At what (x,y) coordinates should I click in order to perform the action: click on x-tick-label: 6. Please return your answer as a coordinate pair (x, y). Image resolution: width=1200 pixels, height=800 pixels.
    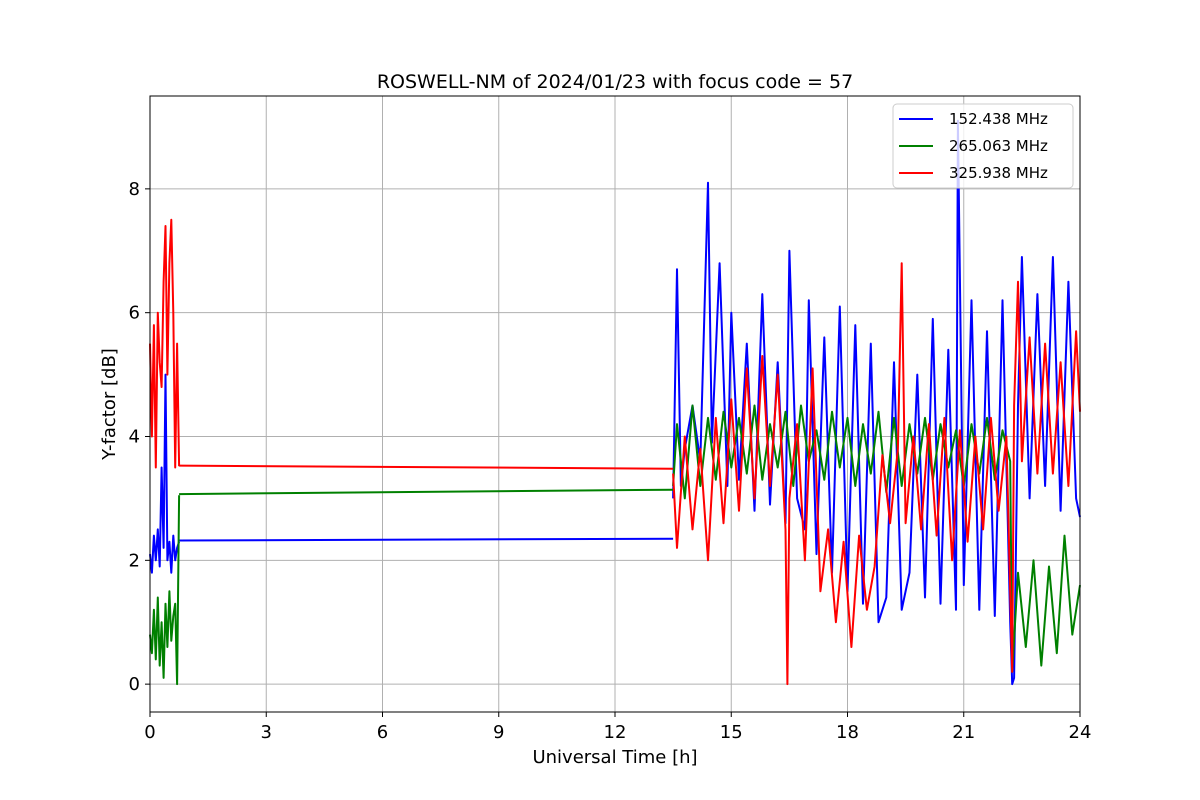
    Looking at the image, I should click on (382, 732).